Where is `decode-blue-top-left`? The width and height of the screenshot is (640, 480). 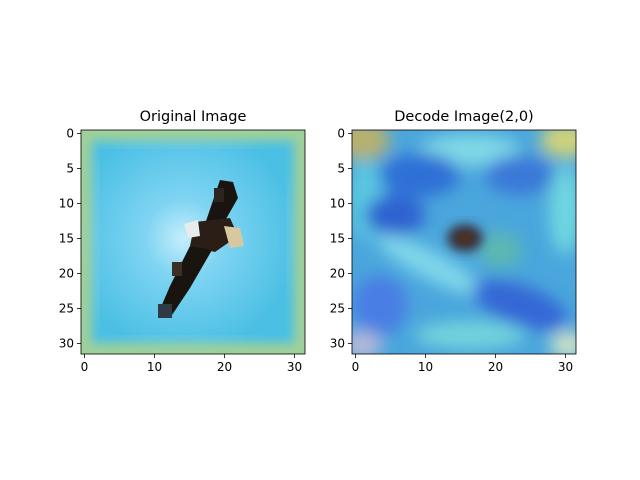 decode-blue-top-left is located at coordinates (420, 175).